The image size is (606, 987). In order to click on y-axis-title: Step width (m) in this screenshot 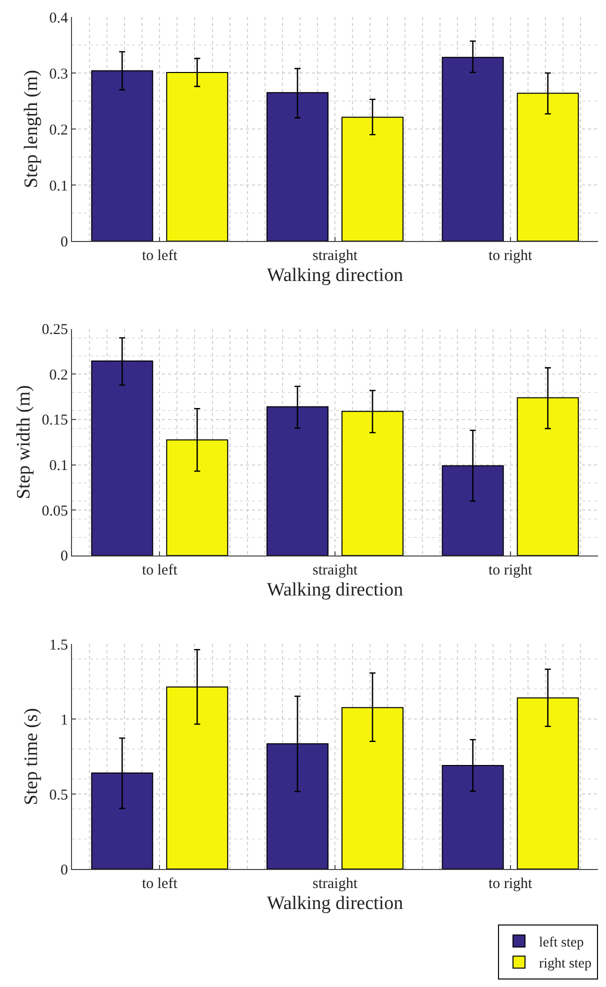, I will do `click(24, 442)`.